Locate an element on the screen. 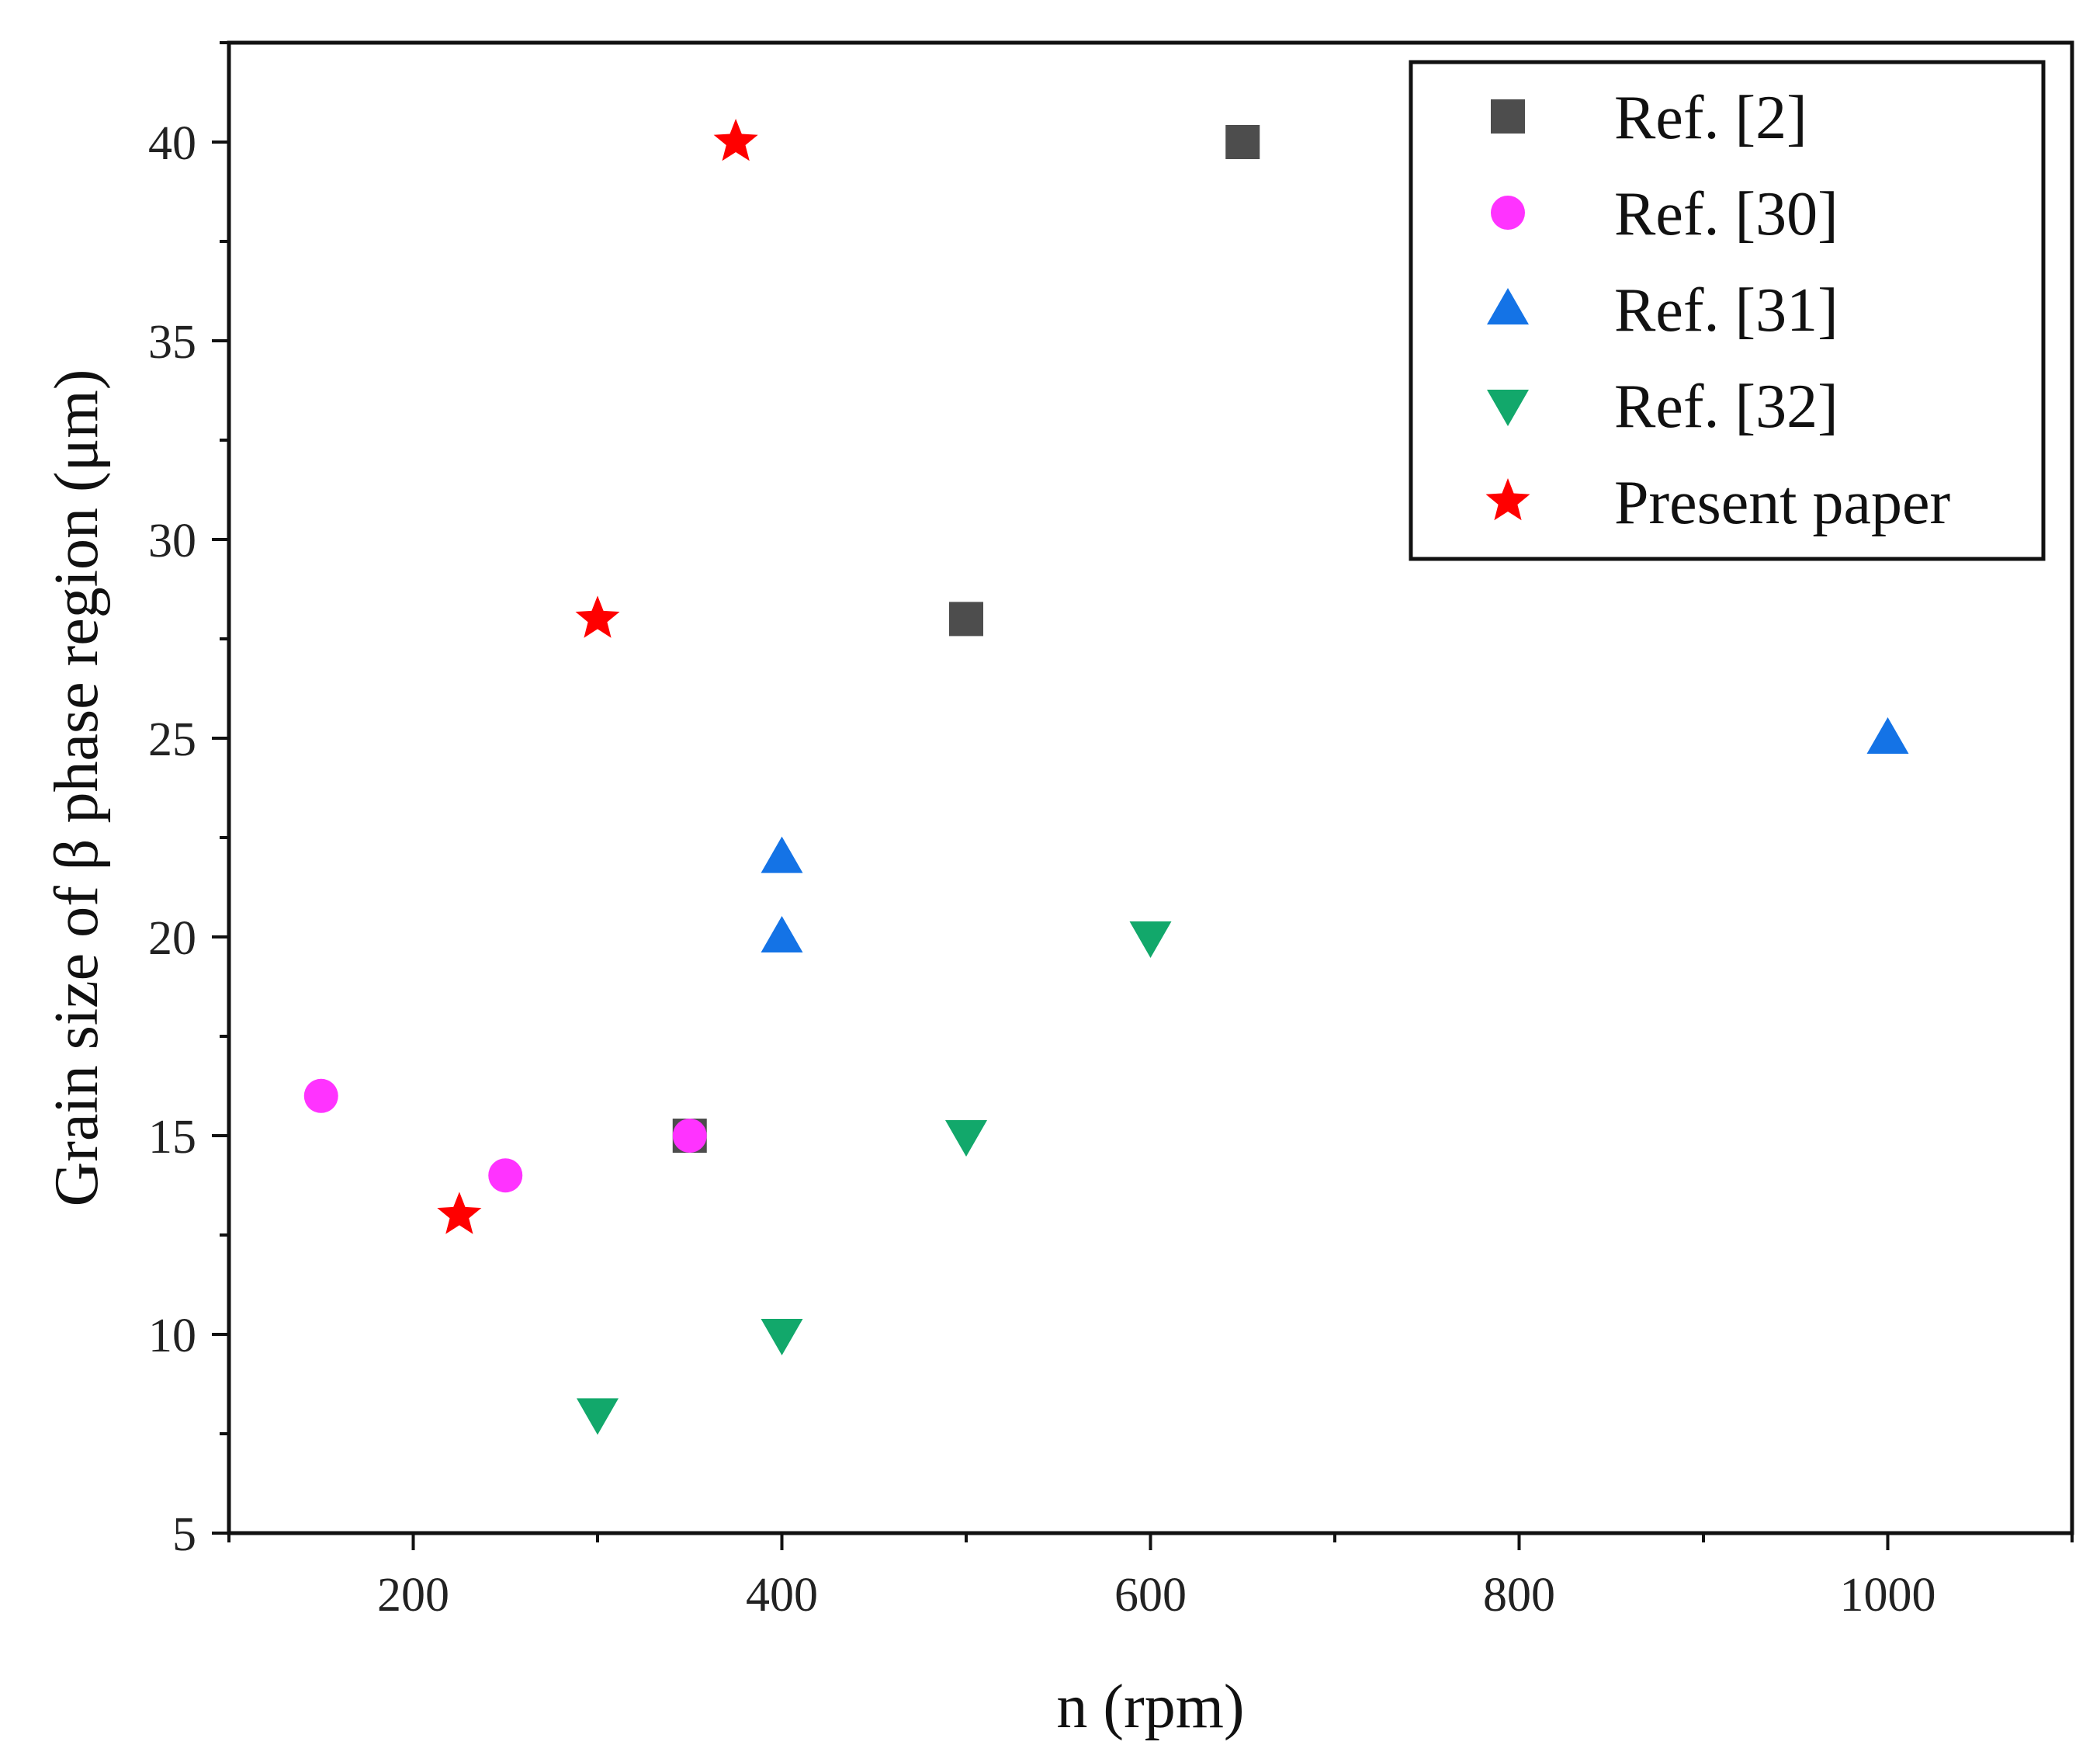 The width and height of the screenshot is (2100, 1759). y-tick-label: 5 is located at coordinates (184, 1535).